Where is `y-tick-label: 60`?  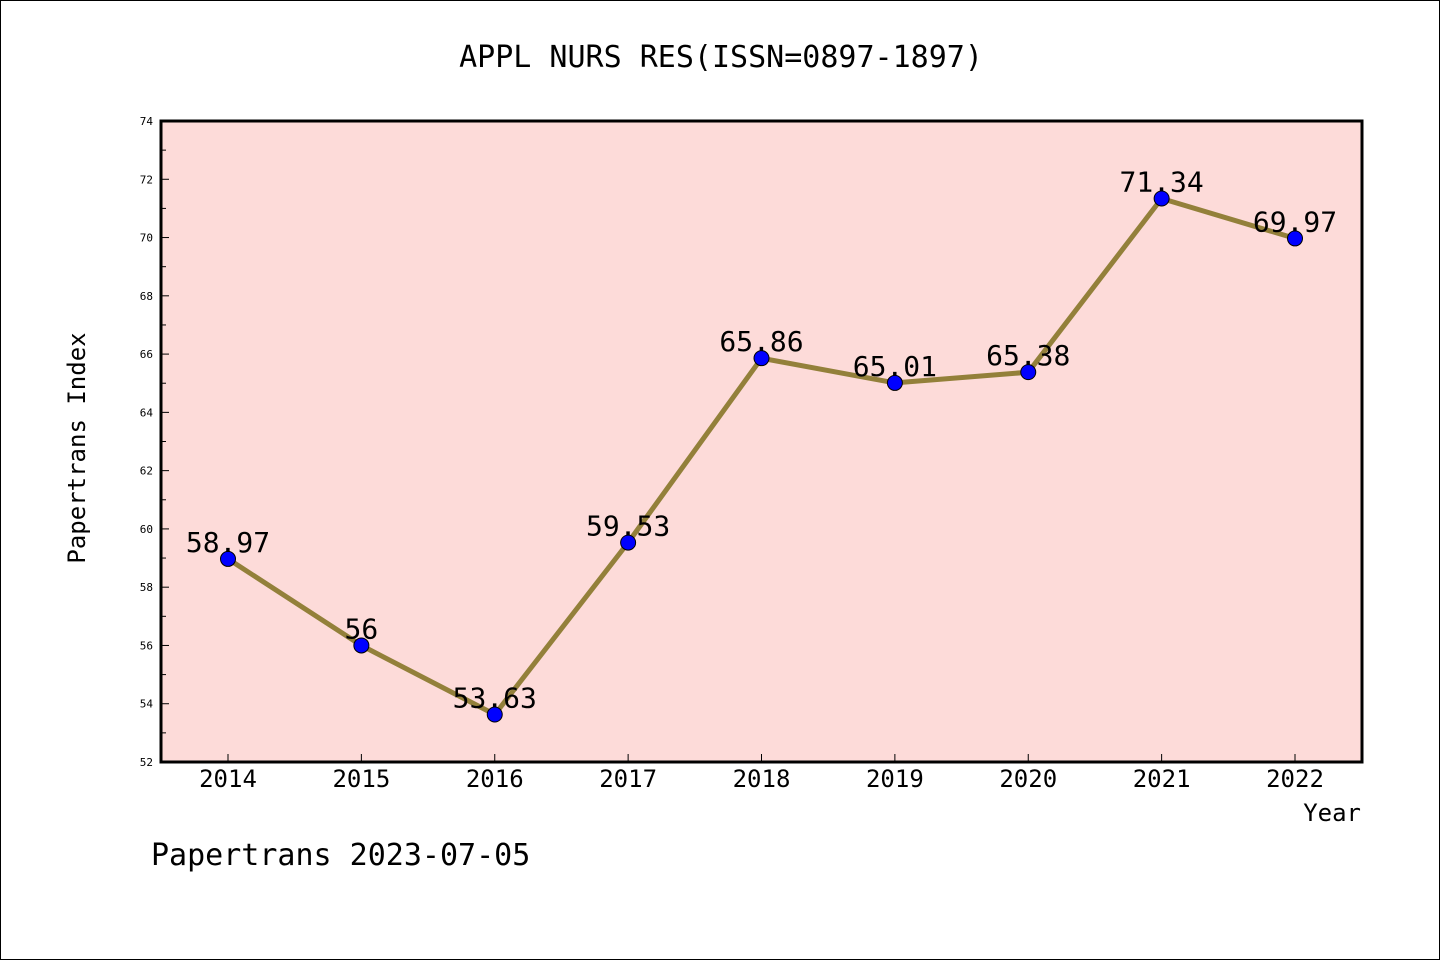
y-tick-label: 60 is located at coordinates (146, 529).